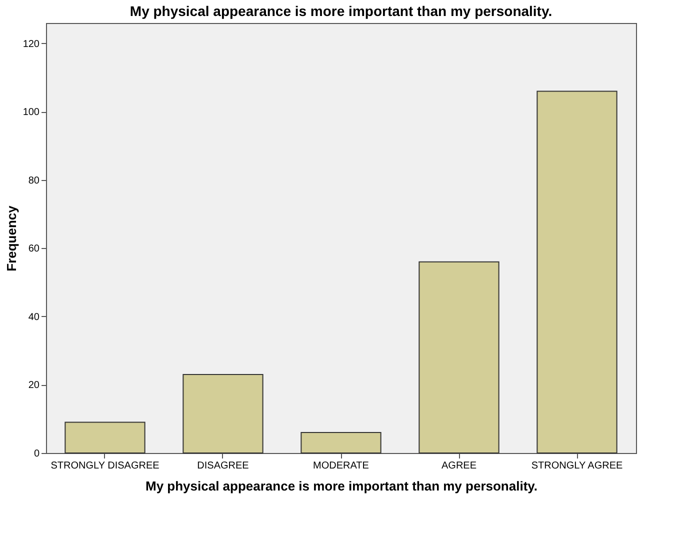  Describe the element at coordinates (105, 466) in the screenshot. I see `x-tick-label: STRONGLY DISAGREE` at that location.